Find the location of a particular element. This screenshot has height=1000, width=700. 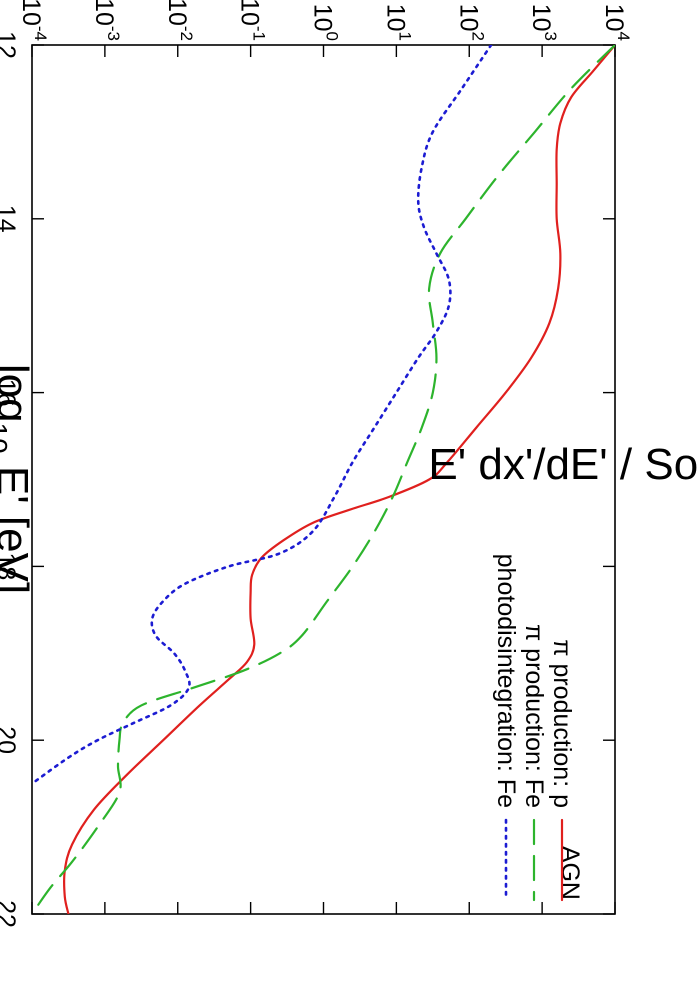

x-tick-label: 16 is located at coordinates (10, 393).